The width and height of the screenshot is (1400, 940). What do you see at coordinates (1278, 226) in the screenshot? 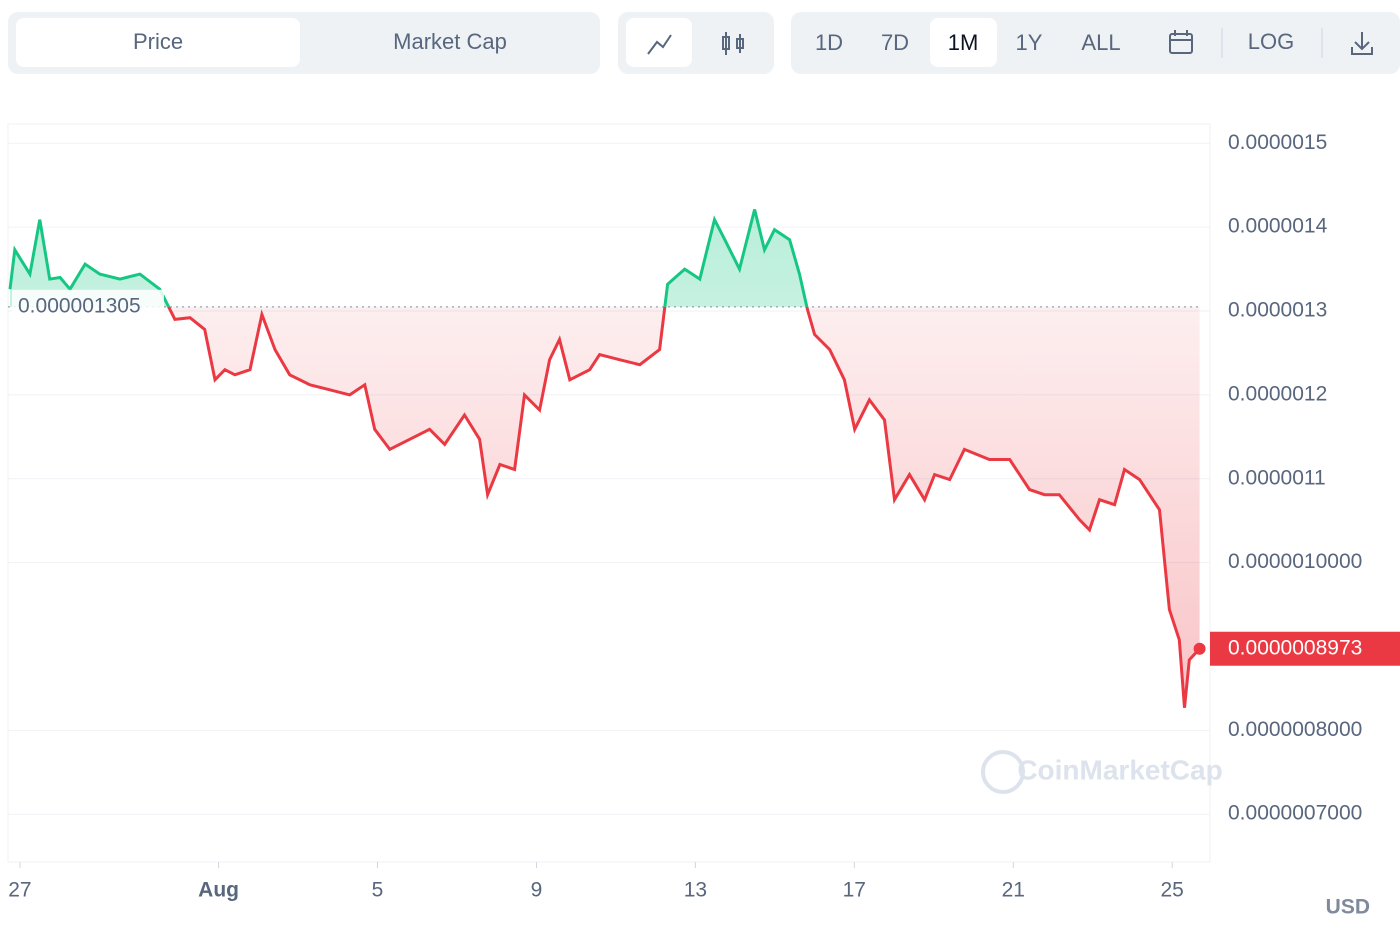
I see `y-tick-label: 0.0000014` at bounding box center [1278, 226].